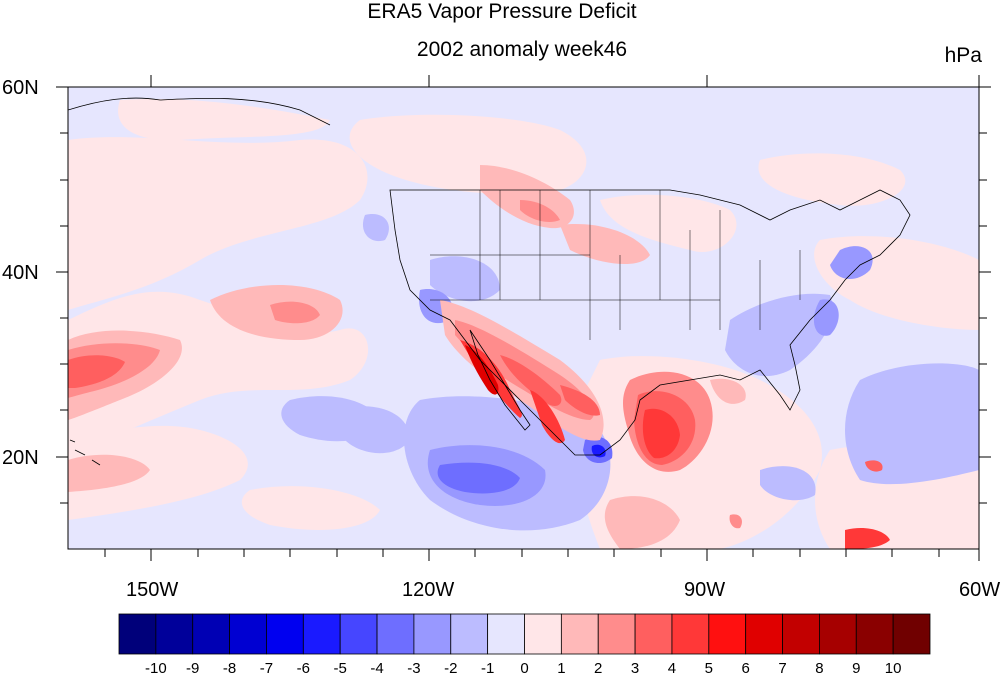 The width and height of the screenshot is (1004, 681). Describe the element at coordinates (705, 590) in the screenshot. I see `x-tick-90w: 90W` at that location.